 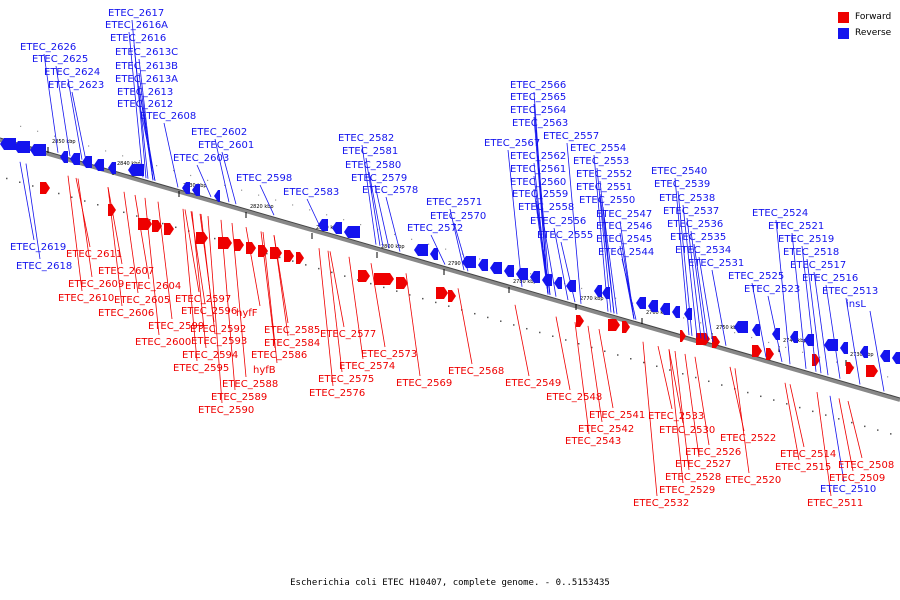 What do you see at coordinates (808, 454) in the screenshot?
I see `forward-gene-label: ETEC_2514` at bounding box center [808, 454].